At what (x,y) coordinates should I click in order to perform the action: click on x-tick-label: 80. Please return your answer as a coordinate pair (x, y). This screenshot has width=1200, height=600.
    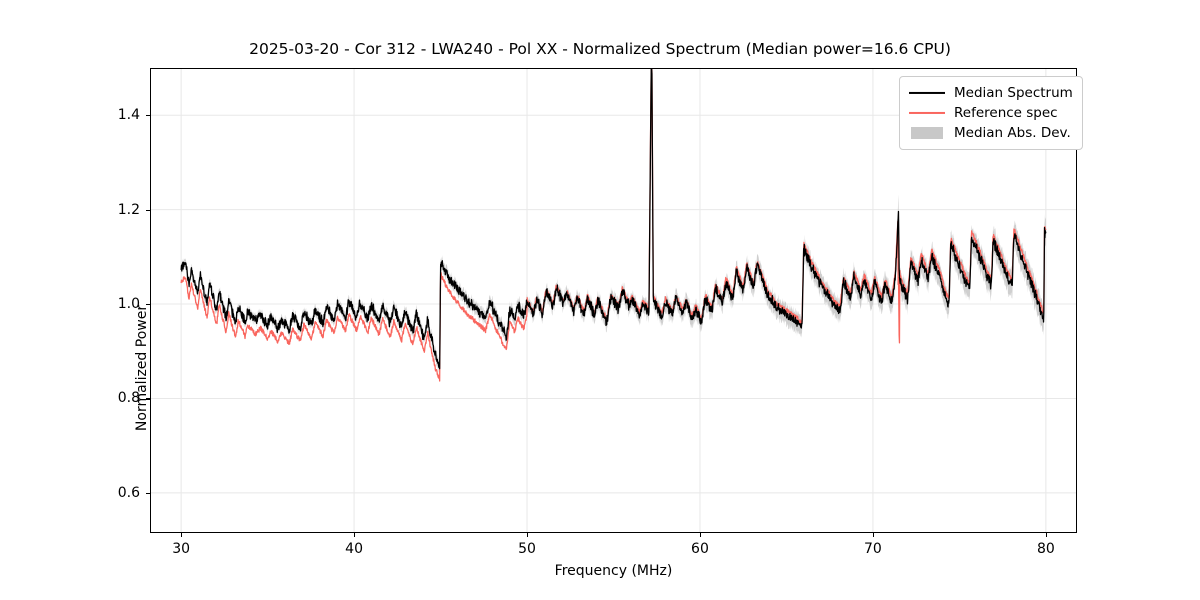
    Looking at the image, I should click on (1045, 549).